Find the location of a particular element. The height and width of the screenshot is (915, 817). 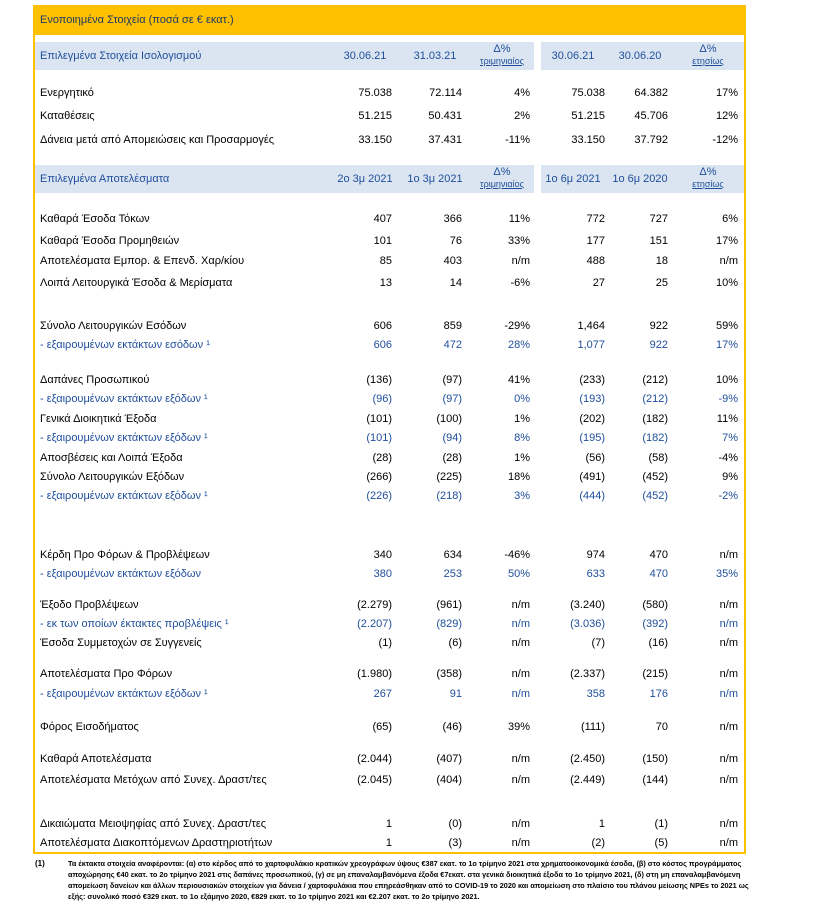

cell-value: (3) is located at coordinates (455, 843).